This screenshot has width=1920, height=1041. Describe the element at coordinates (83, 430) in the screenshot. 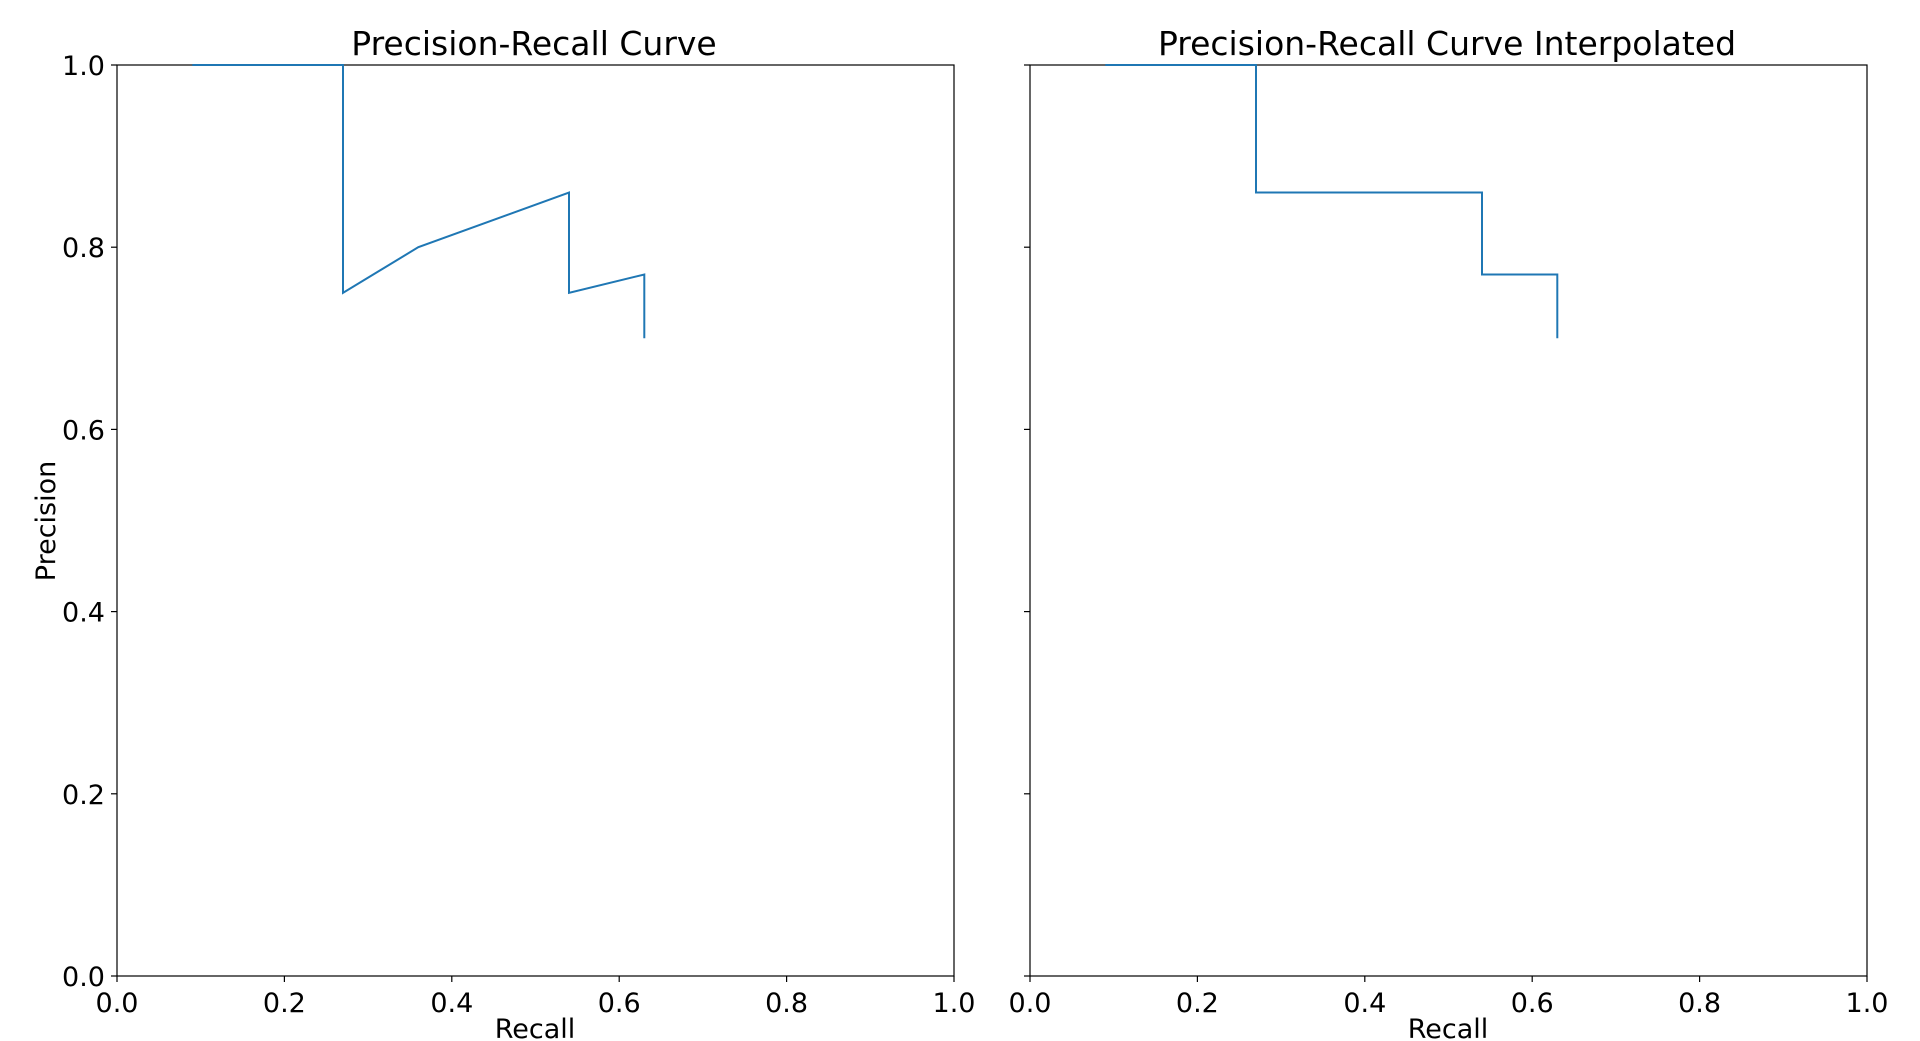

I see `y-tick-label: 0.6` at that location.